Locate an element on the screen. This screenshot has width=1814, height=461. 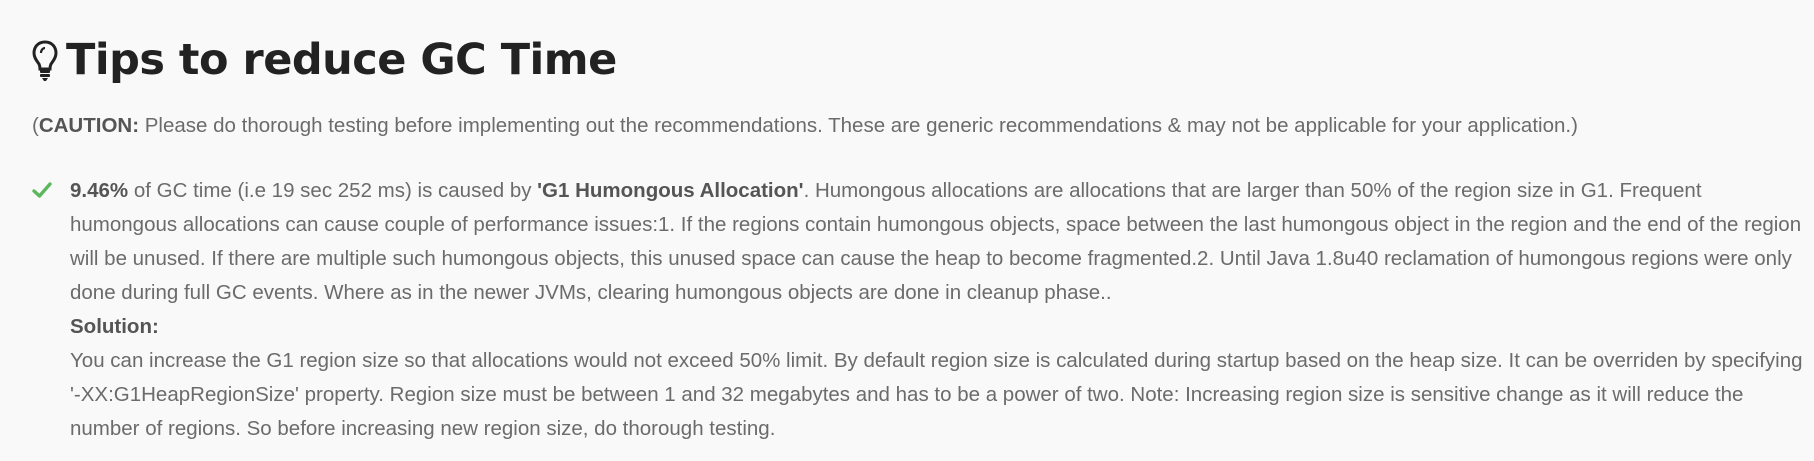
page-title: Tips to reduce GC Time is located at coordinates (341, 59).